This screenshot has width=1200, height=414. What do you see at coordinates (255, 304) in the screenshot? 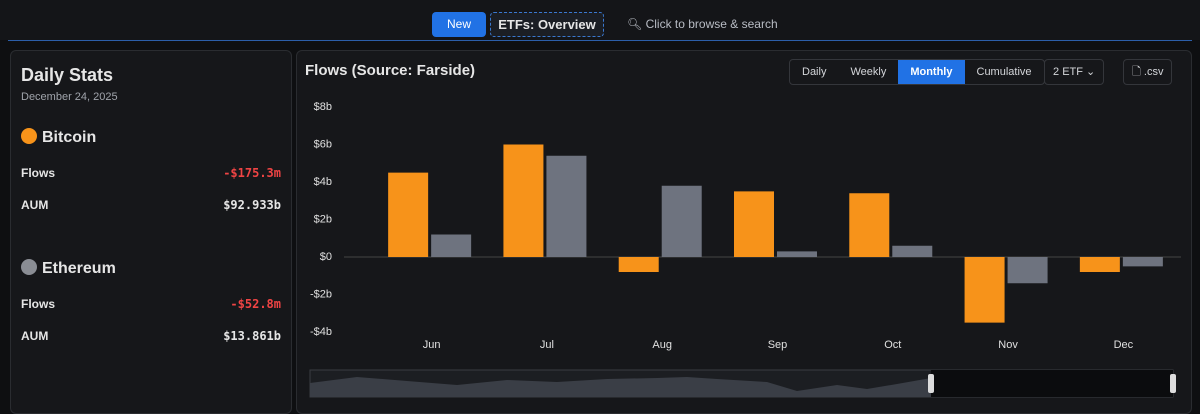
I see `row-value: -$52.8m` at bounding box center [255, 304].